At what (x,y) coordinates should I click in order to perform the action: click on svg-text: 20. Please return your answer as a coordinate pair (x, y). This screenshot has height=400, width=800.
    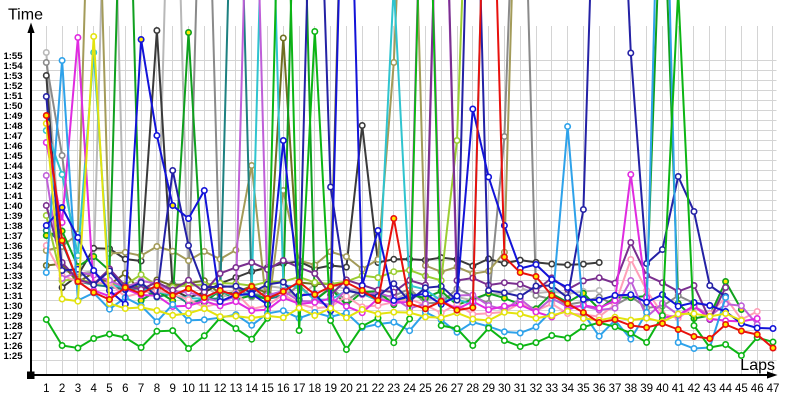
    Looking at the image, I should click on (346, 389).